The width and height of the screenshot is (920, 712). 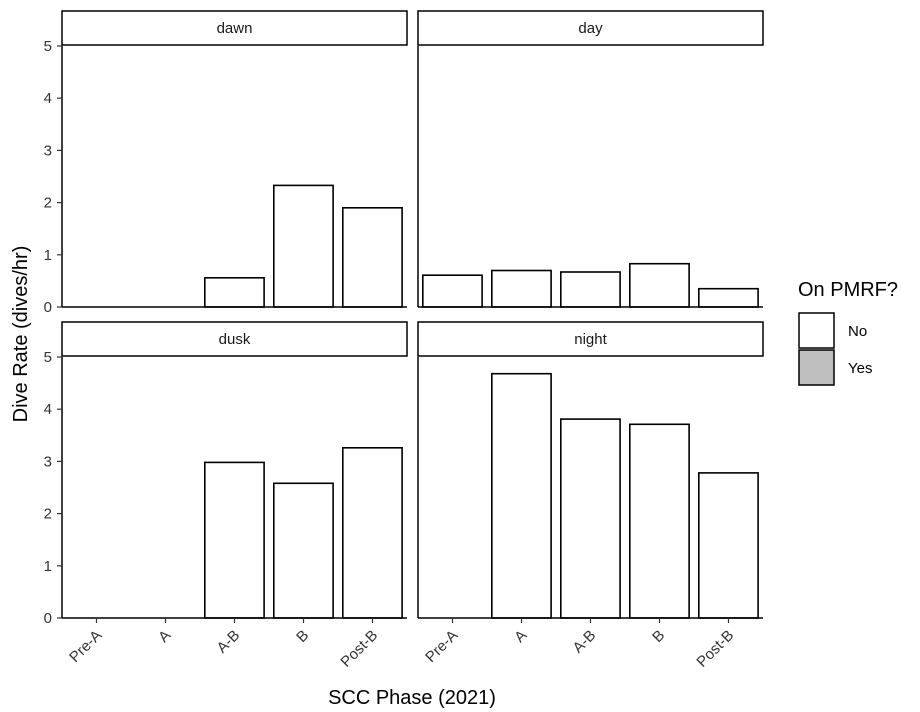 What do you see at coordinates (234, 292) in the screenshot?
I see `bar-dawn-A-B` at bounding box center [234, 292].